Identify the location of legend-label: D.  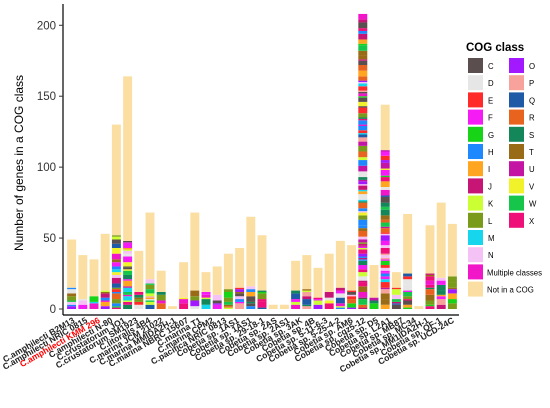
(491, 83).